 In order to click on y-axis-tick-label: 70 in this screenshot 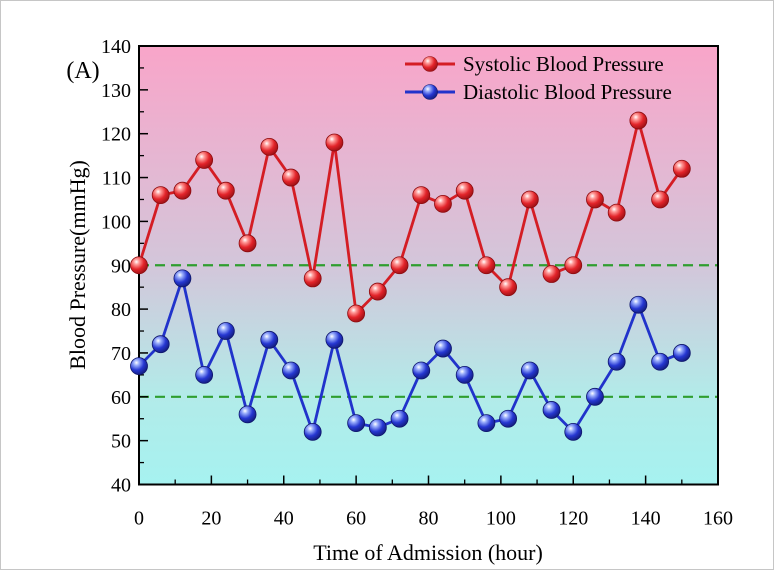, I will do `click(121, 354)`.